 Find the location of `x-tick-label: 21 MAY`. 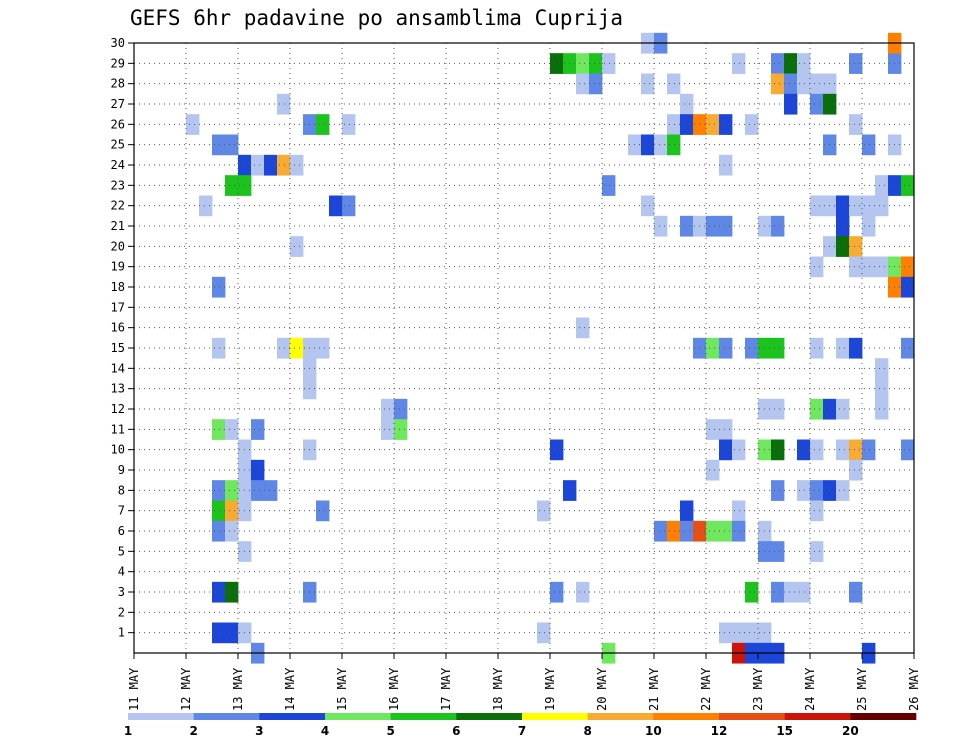

x-tick-label: 21 MAY is located at coordinates (654, 689).